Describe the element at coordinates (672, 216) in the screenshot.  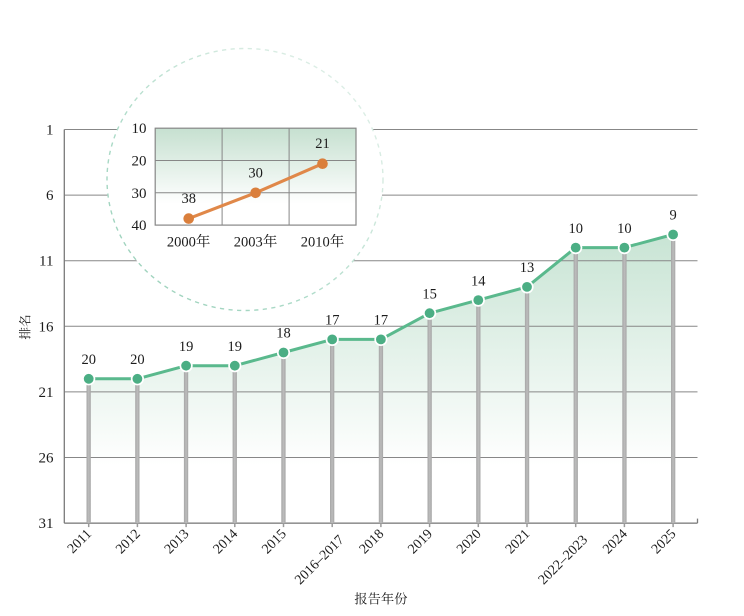
I see `svg-text: 9` at that location.